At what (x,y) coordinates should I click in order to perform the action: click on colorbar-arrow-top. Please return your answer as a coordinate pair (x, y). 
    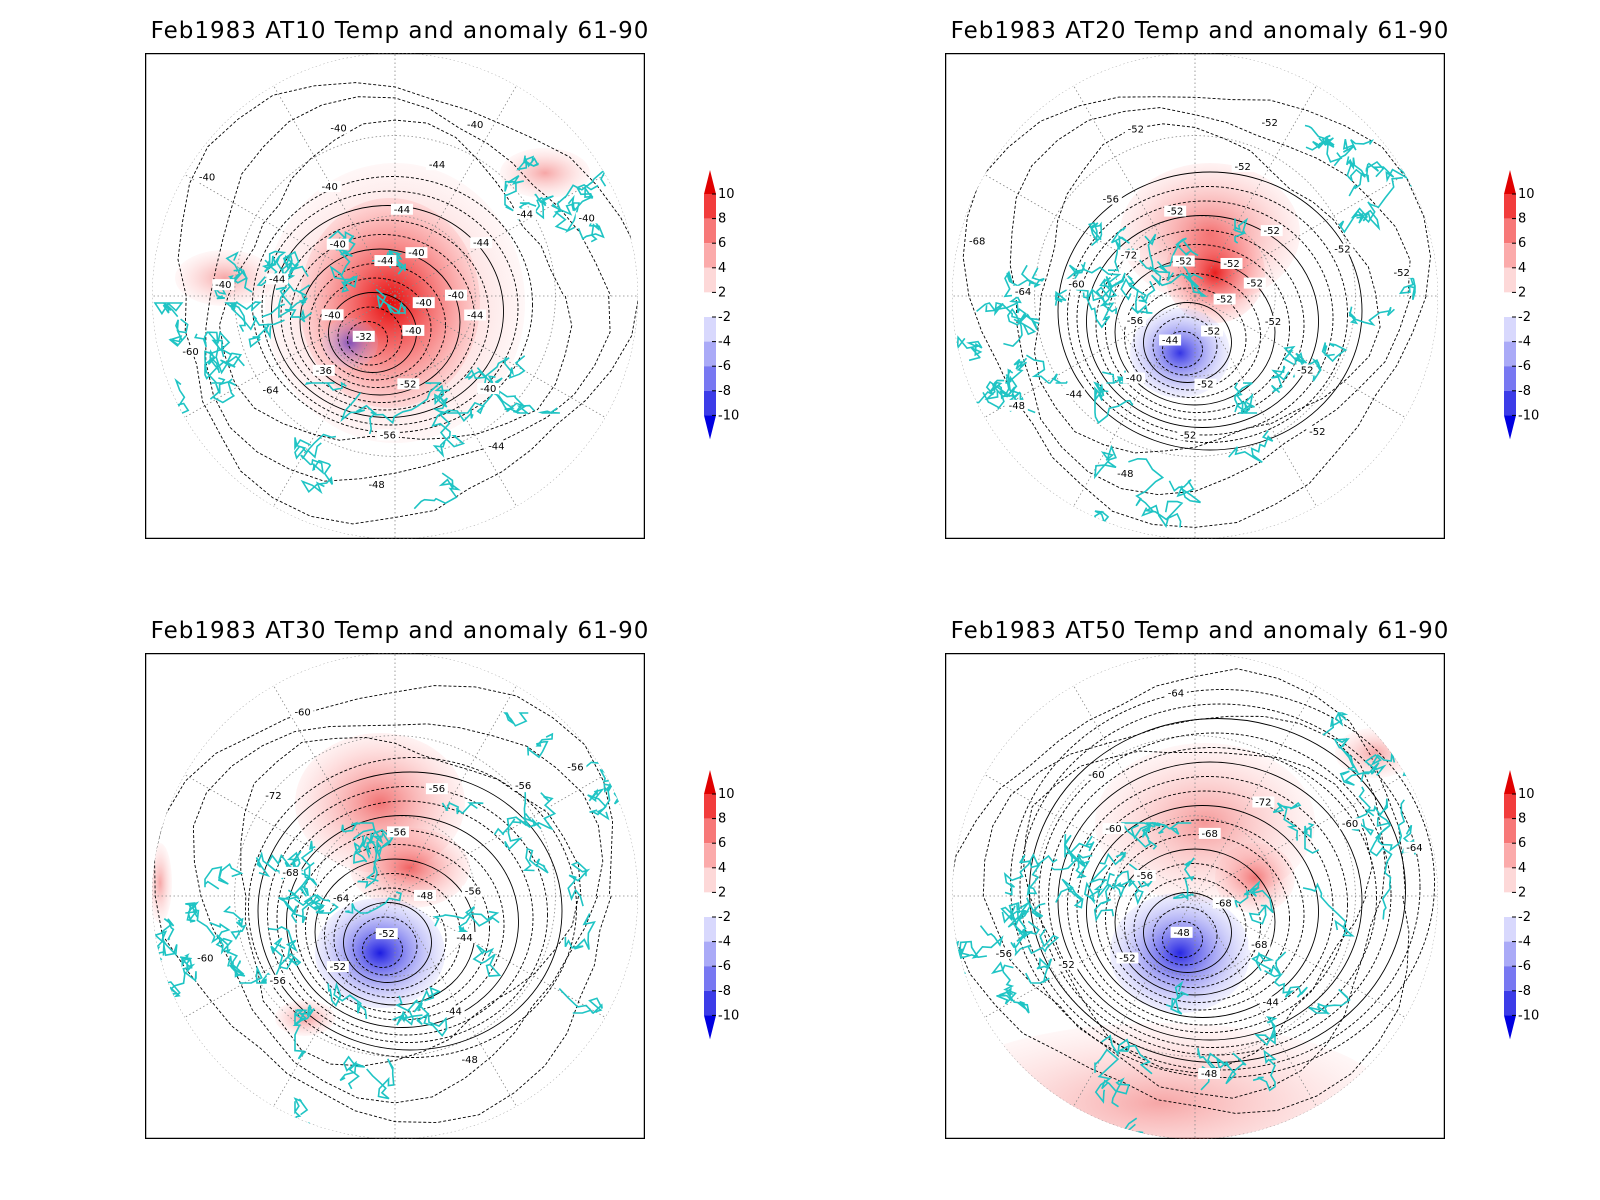
    Looking at the image, I should click on (710, 182).